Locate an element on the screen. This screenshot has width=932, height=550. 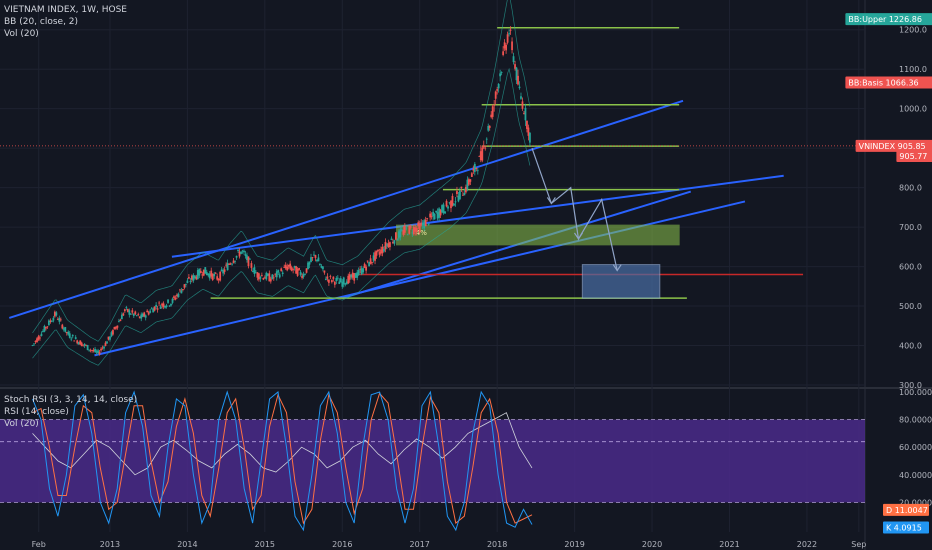
forecast-arrows is located at coordinates (576, 209).